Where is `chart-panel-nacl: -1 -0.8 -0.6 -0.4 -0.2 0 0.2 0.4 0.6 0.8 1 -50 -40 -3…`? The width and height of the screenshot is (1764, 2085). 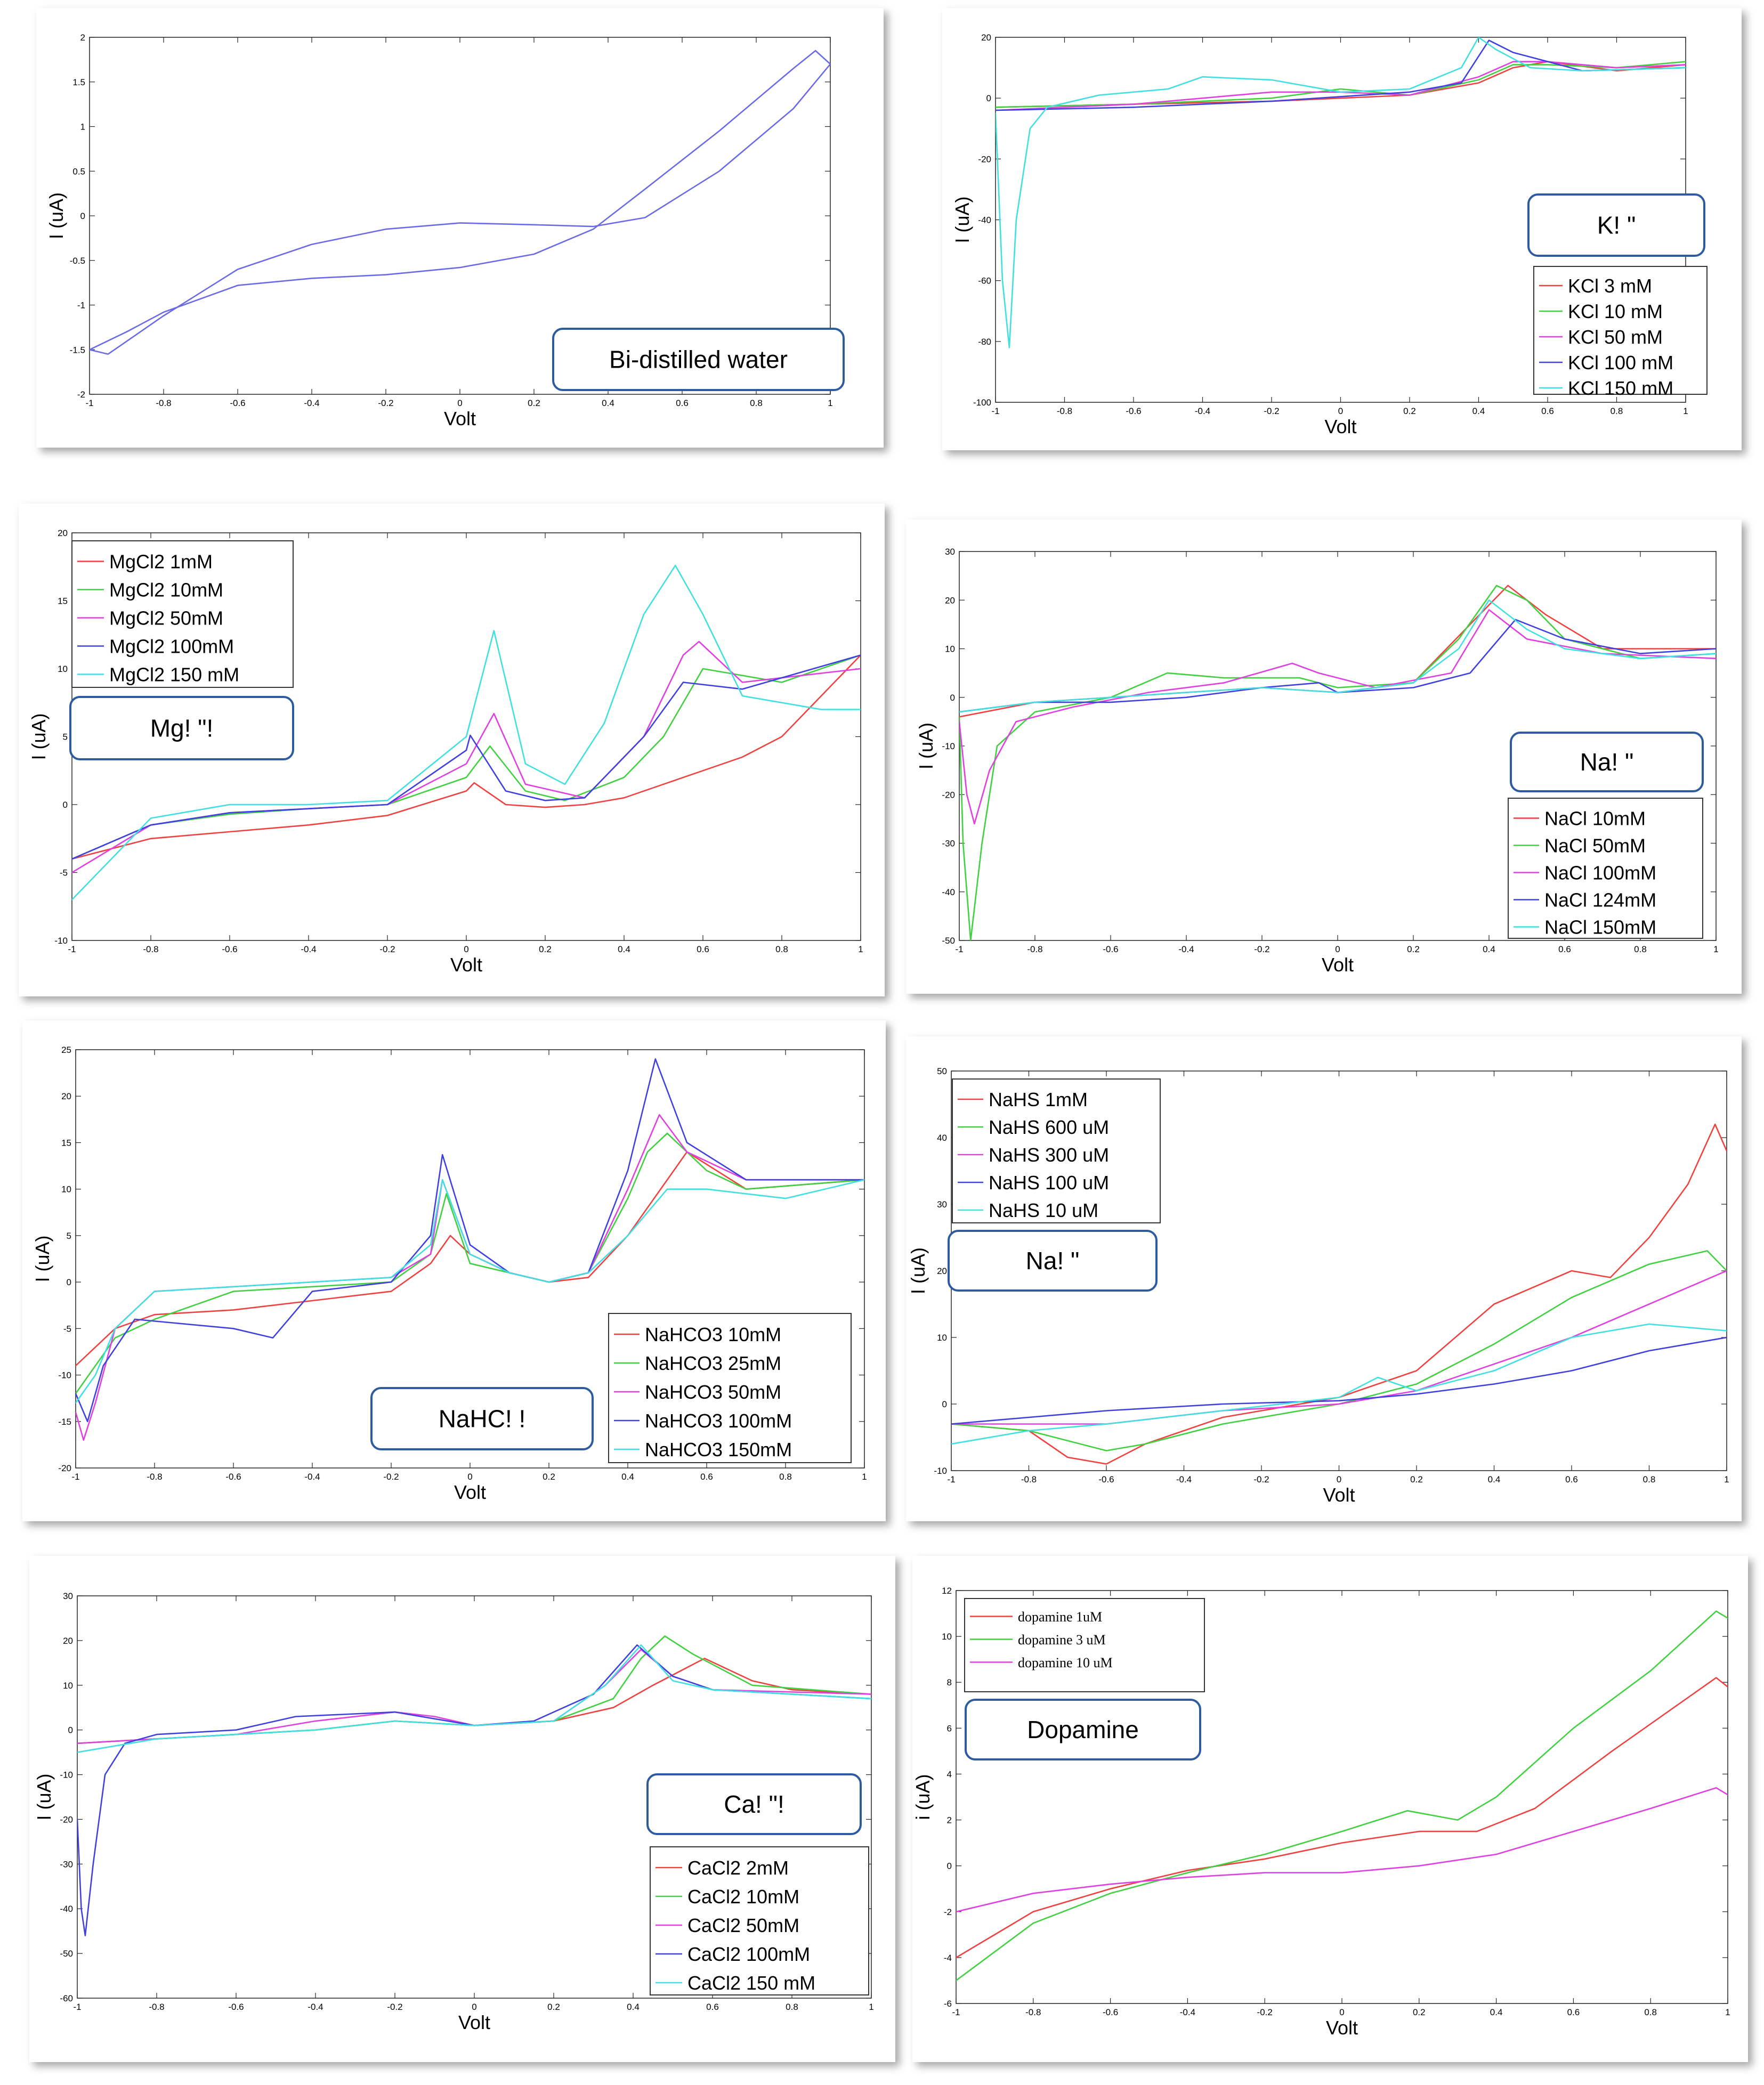
chart-panel-nacl: -1 -0.8 -0.6 -0.4 -0.2 0 0.2 0.4 0.6 0.8 1 -50 -40 -3… is located at coordinates (1324, 757).